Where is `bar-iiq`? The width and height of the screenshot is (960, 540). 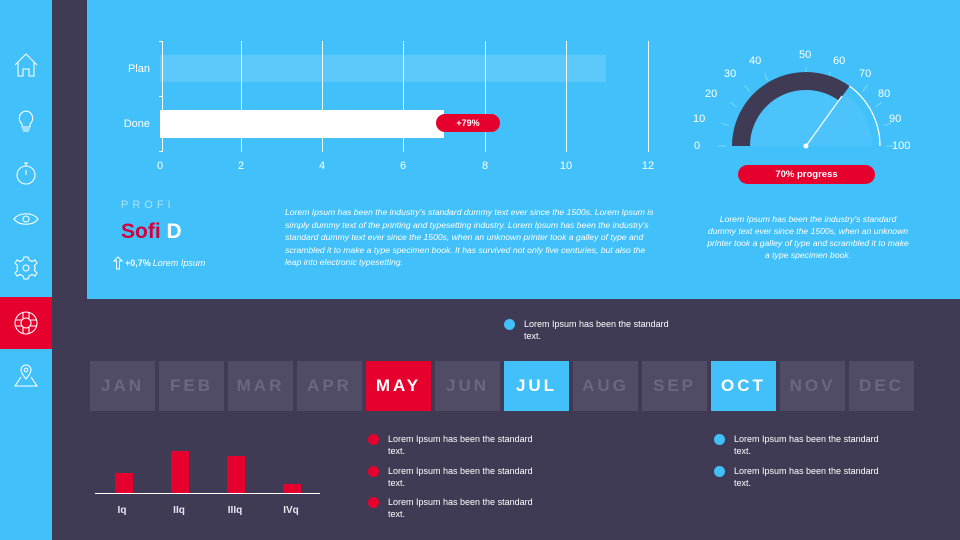
bar-iiq is located at coordinates (180, 472).